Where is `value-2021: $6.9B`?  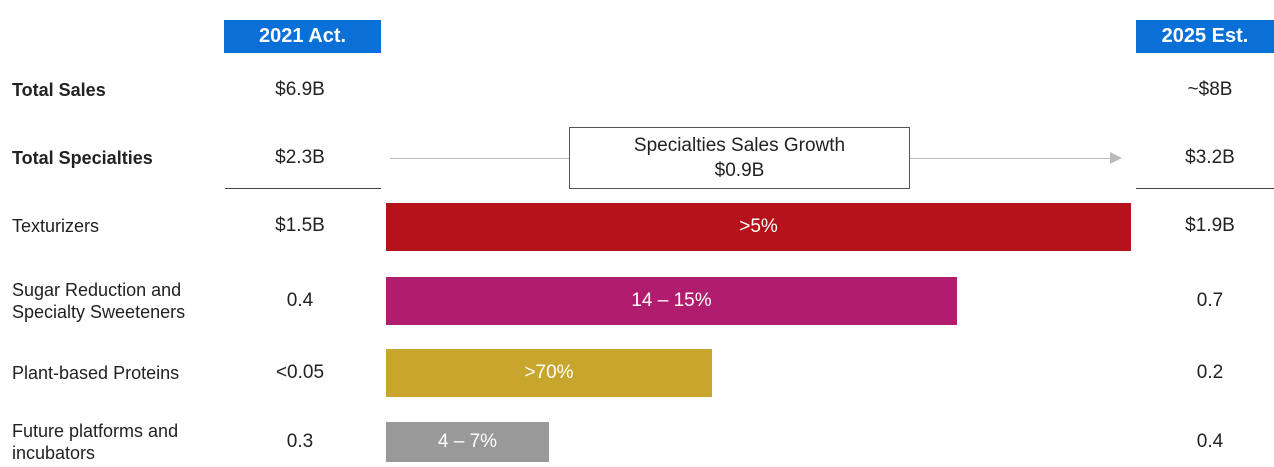
value-2021: $6.9B is located at coordinates (300, 89).